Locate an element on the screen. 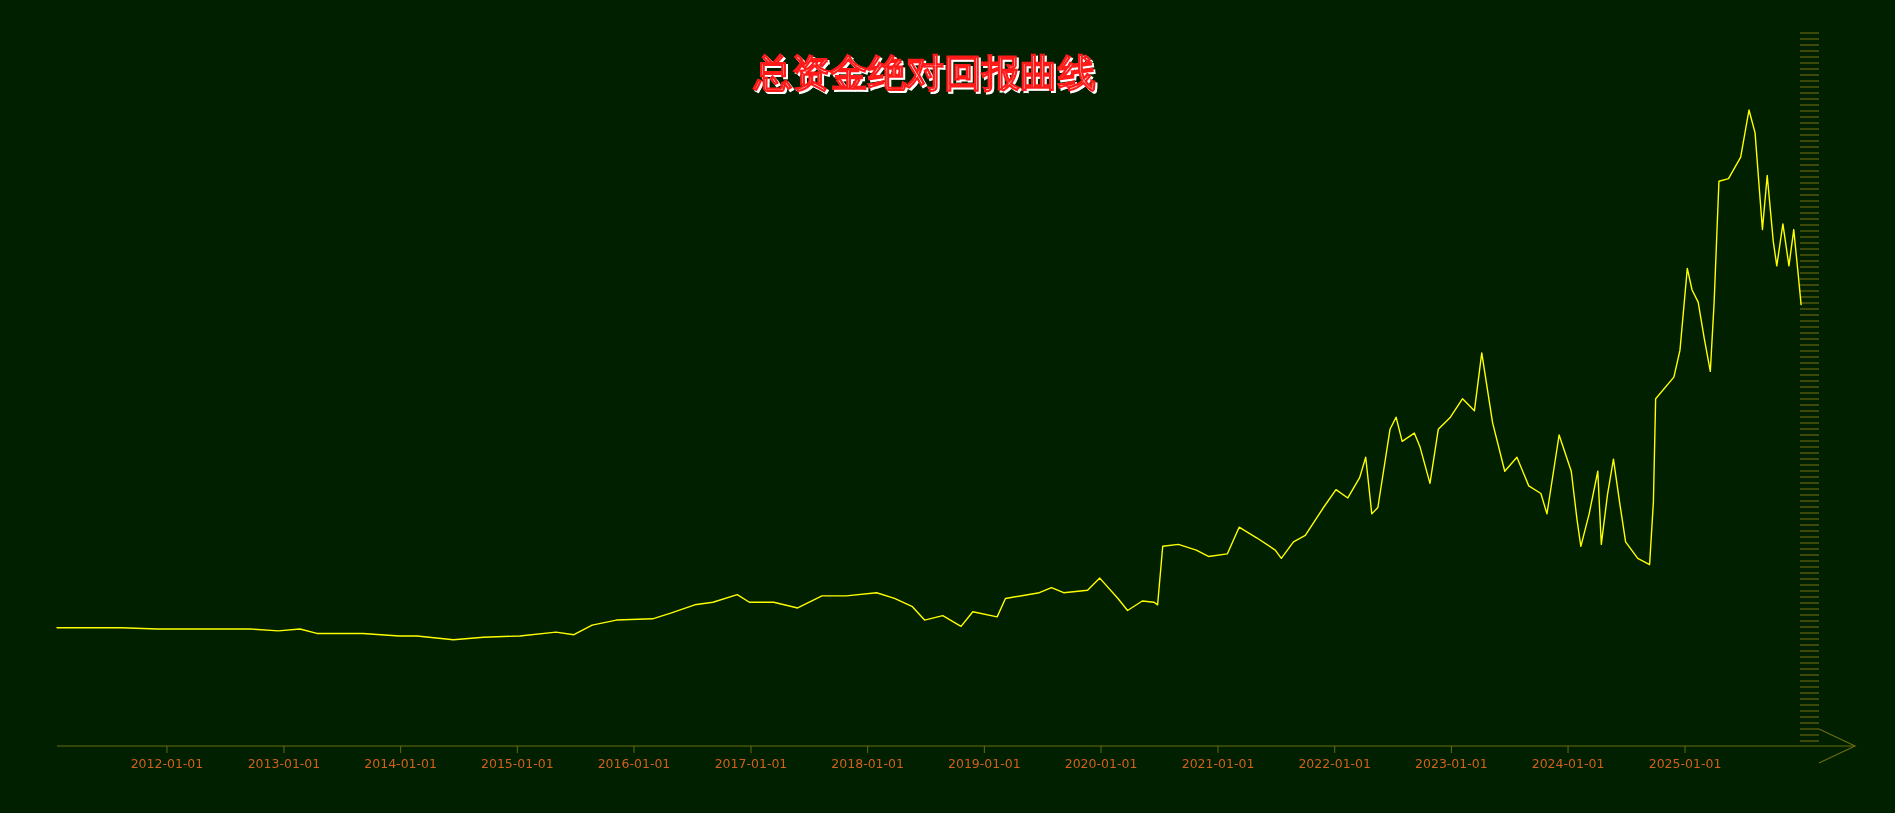 The image size is (1895, 813). x-tick-label: 2016-01-01 is located at coordinates (634, 763).